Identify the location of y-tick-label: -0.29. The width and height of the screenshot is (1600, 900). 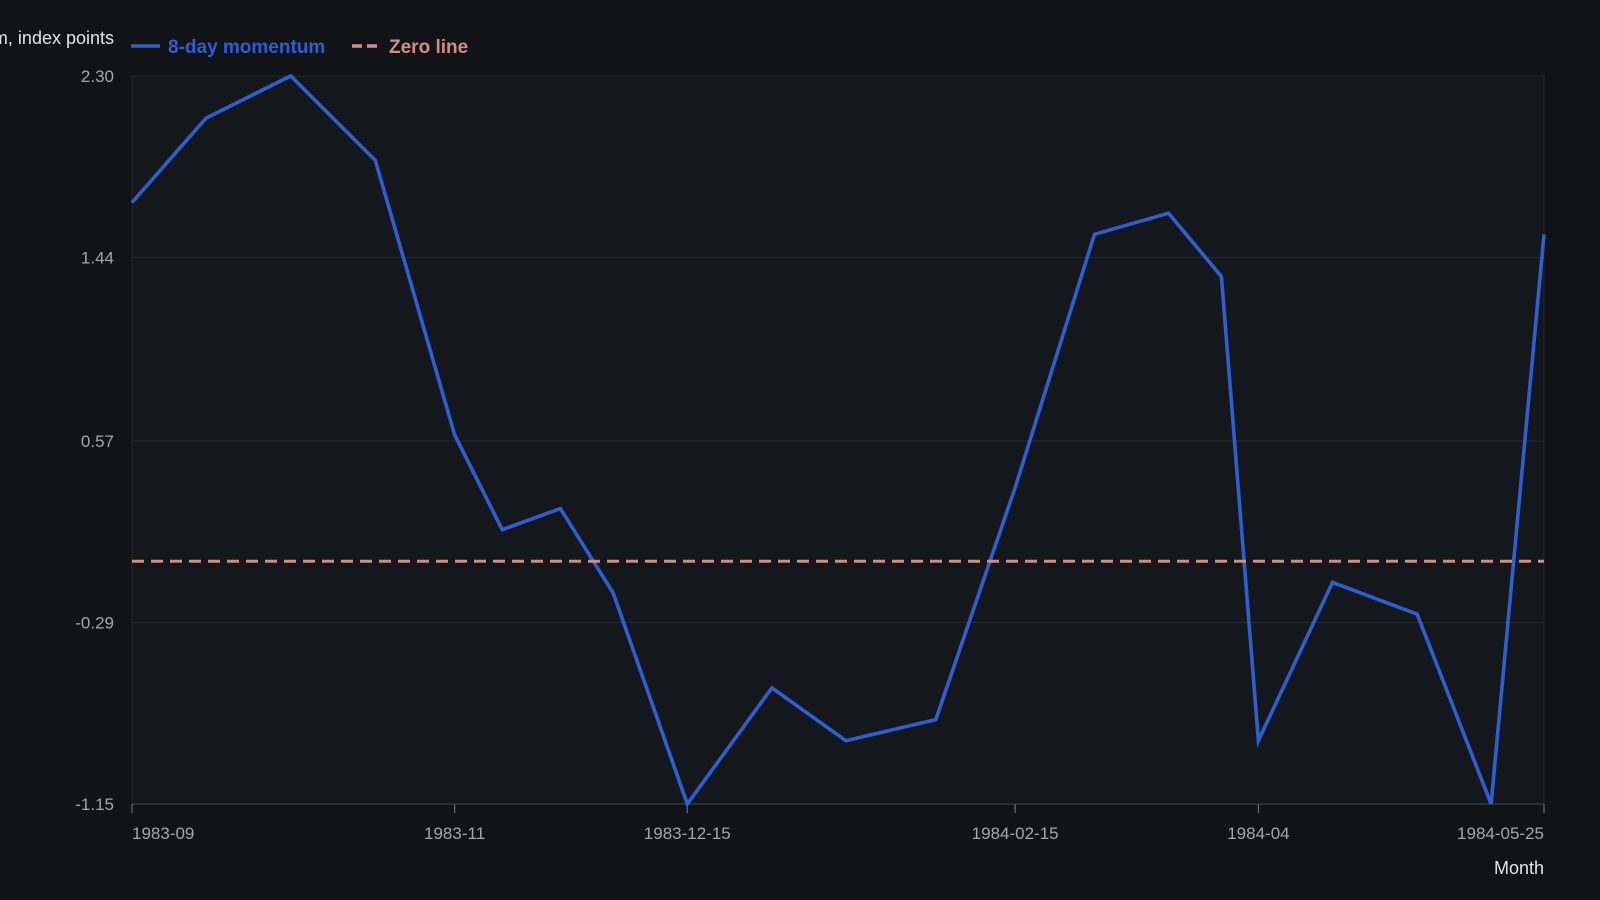
(94, 623).